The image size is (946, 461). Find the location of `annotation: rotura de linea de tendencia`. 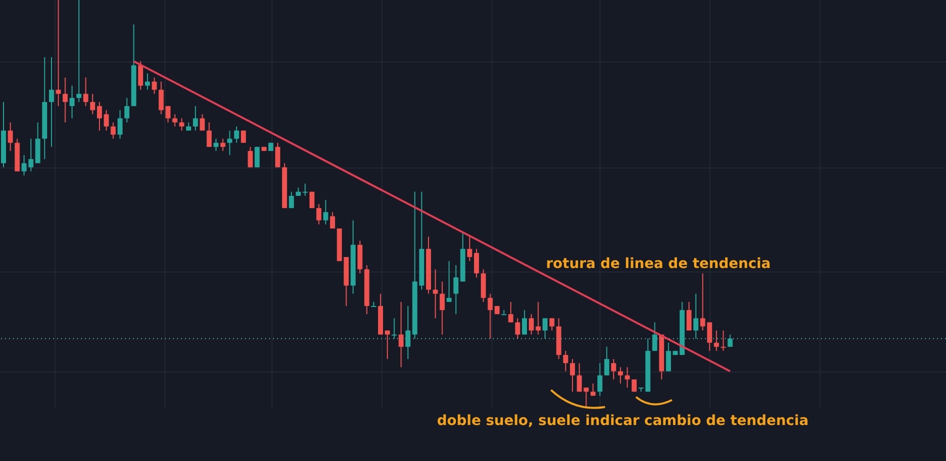

annotation: rotura de linea de tendencia is located at coordinates (658, 264).